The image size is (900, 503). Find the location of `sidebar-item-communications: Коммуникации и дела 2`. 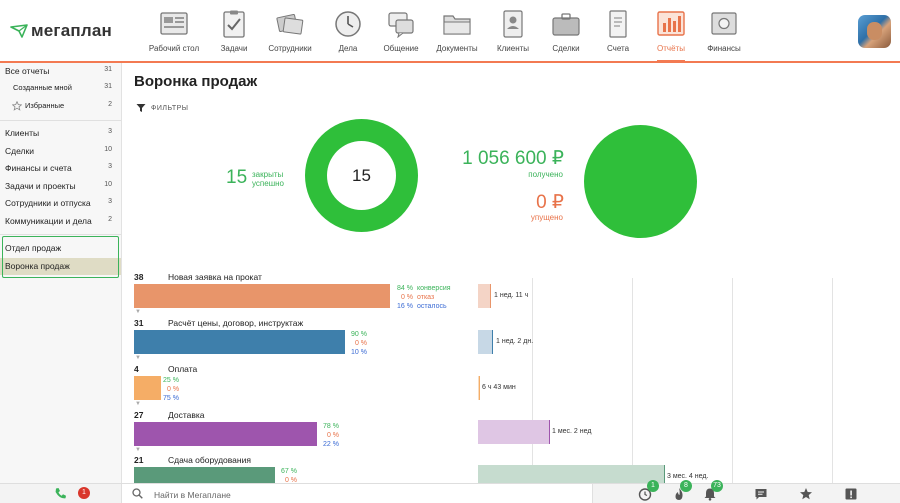

sidebar-item-communications: Коммуникации и дела 2 is located at coordinates (60, 221).